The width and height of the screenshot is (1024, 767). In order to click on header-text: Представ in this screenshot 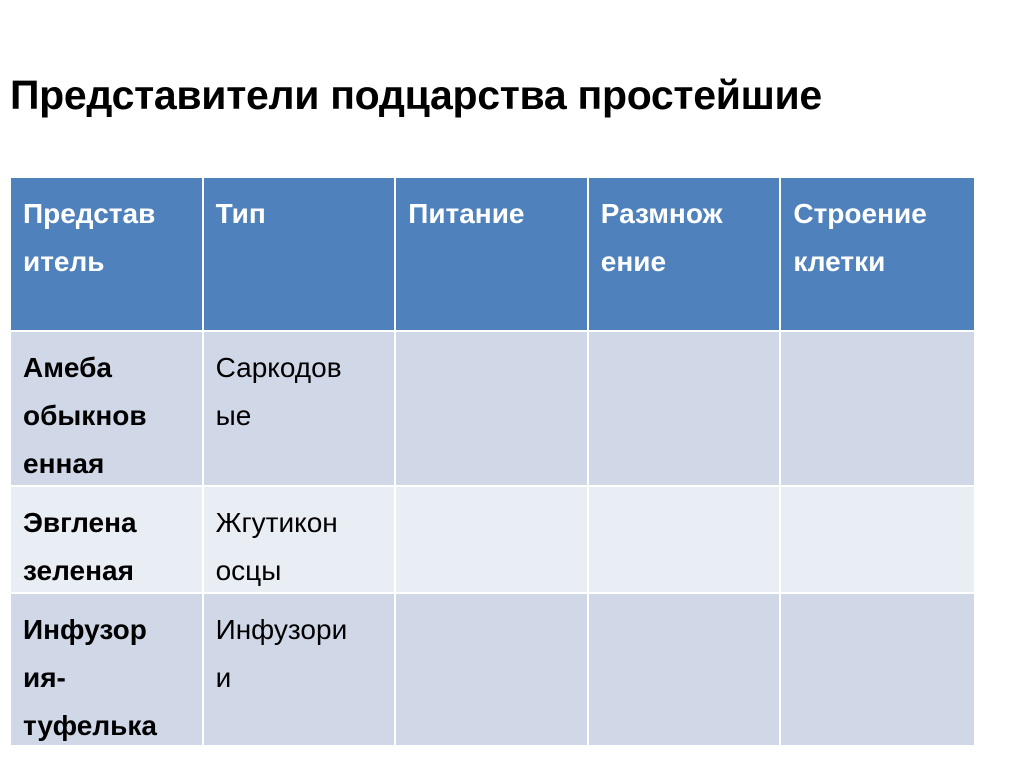, I will do `click(89, 213)`.